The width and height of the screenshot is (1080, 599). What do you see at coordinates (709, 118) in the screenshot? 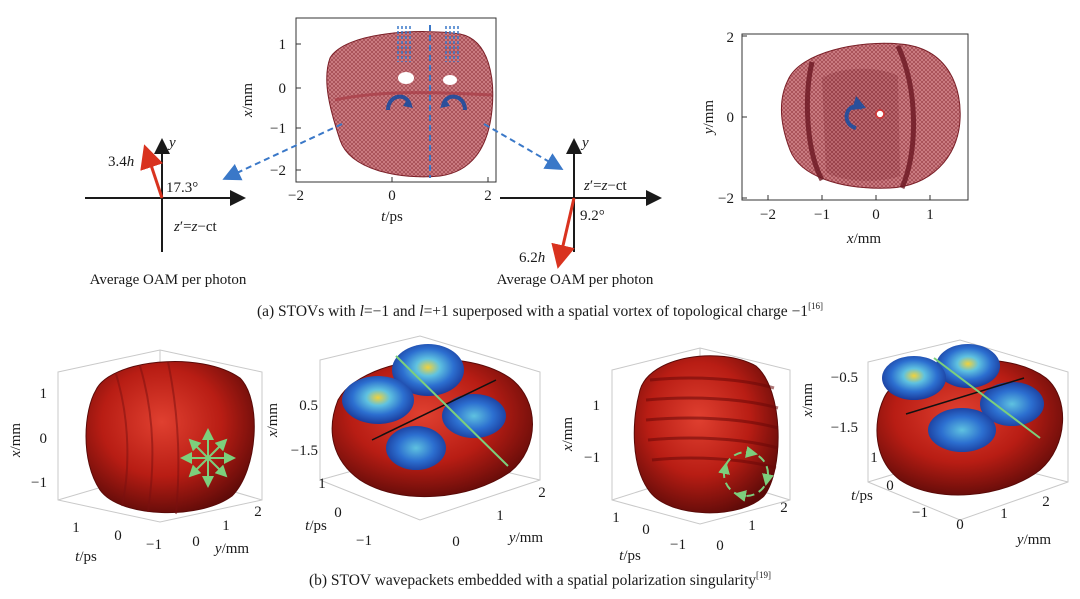
I see `plot-x-y-ylabel: y/mm` at bounding box center [709, 118].